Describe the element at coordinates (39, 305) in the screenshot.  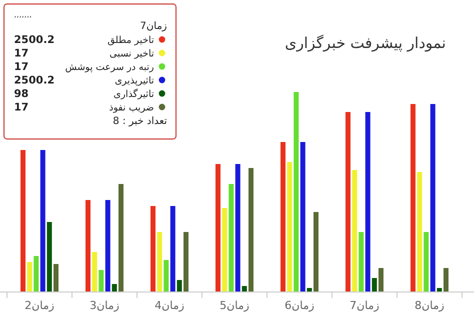
I see `x-tick-label: زمان2` at that location.